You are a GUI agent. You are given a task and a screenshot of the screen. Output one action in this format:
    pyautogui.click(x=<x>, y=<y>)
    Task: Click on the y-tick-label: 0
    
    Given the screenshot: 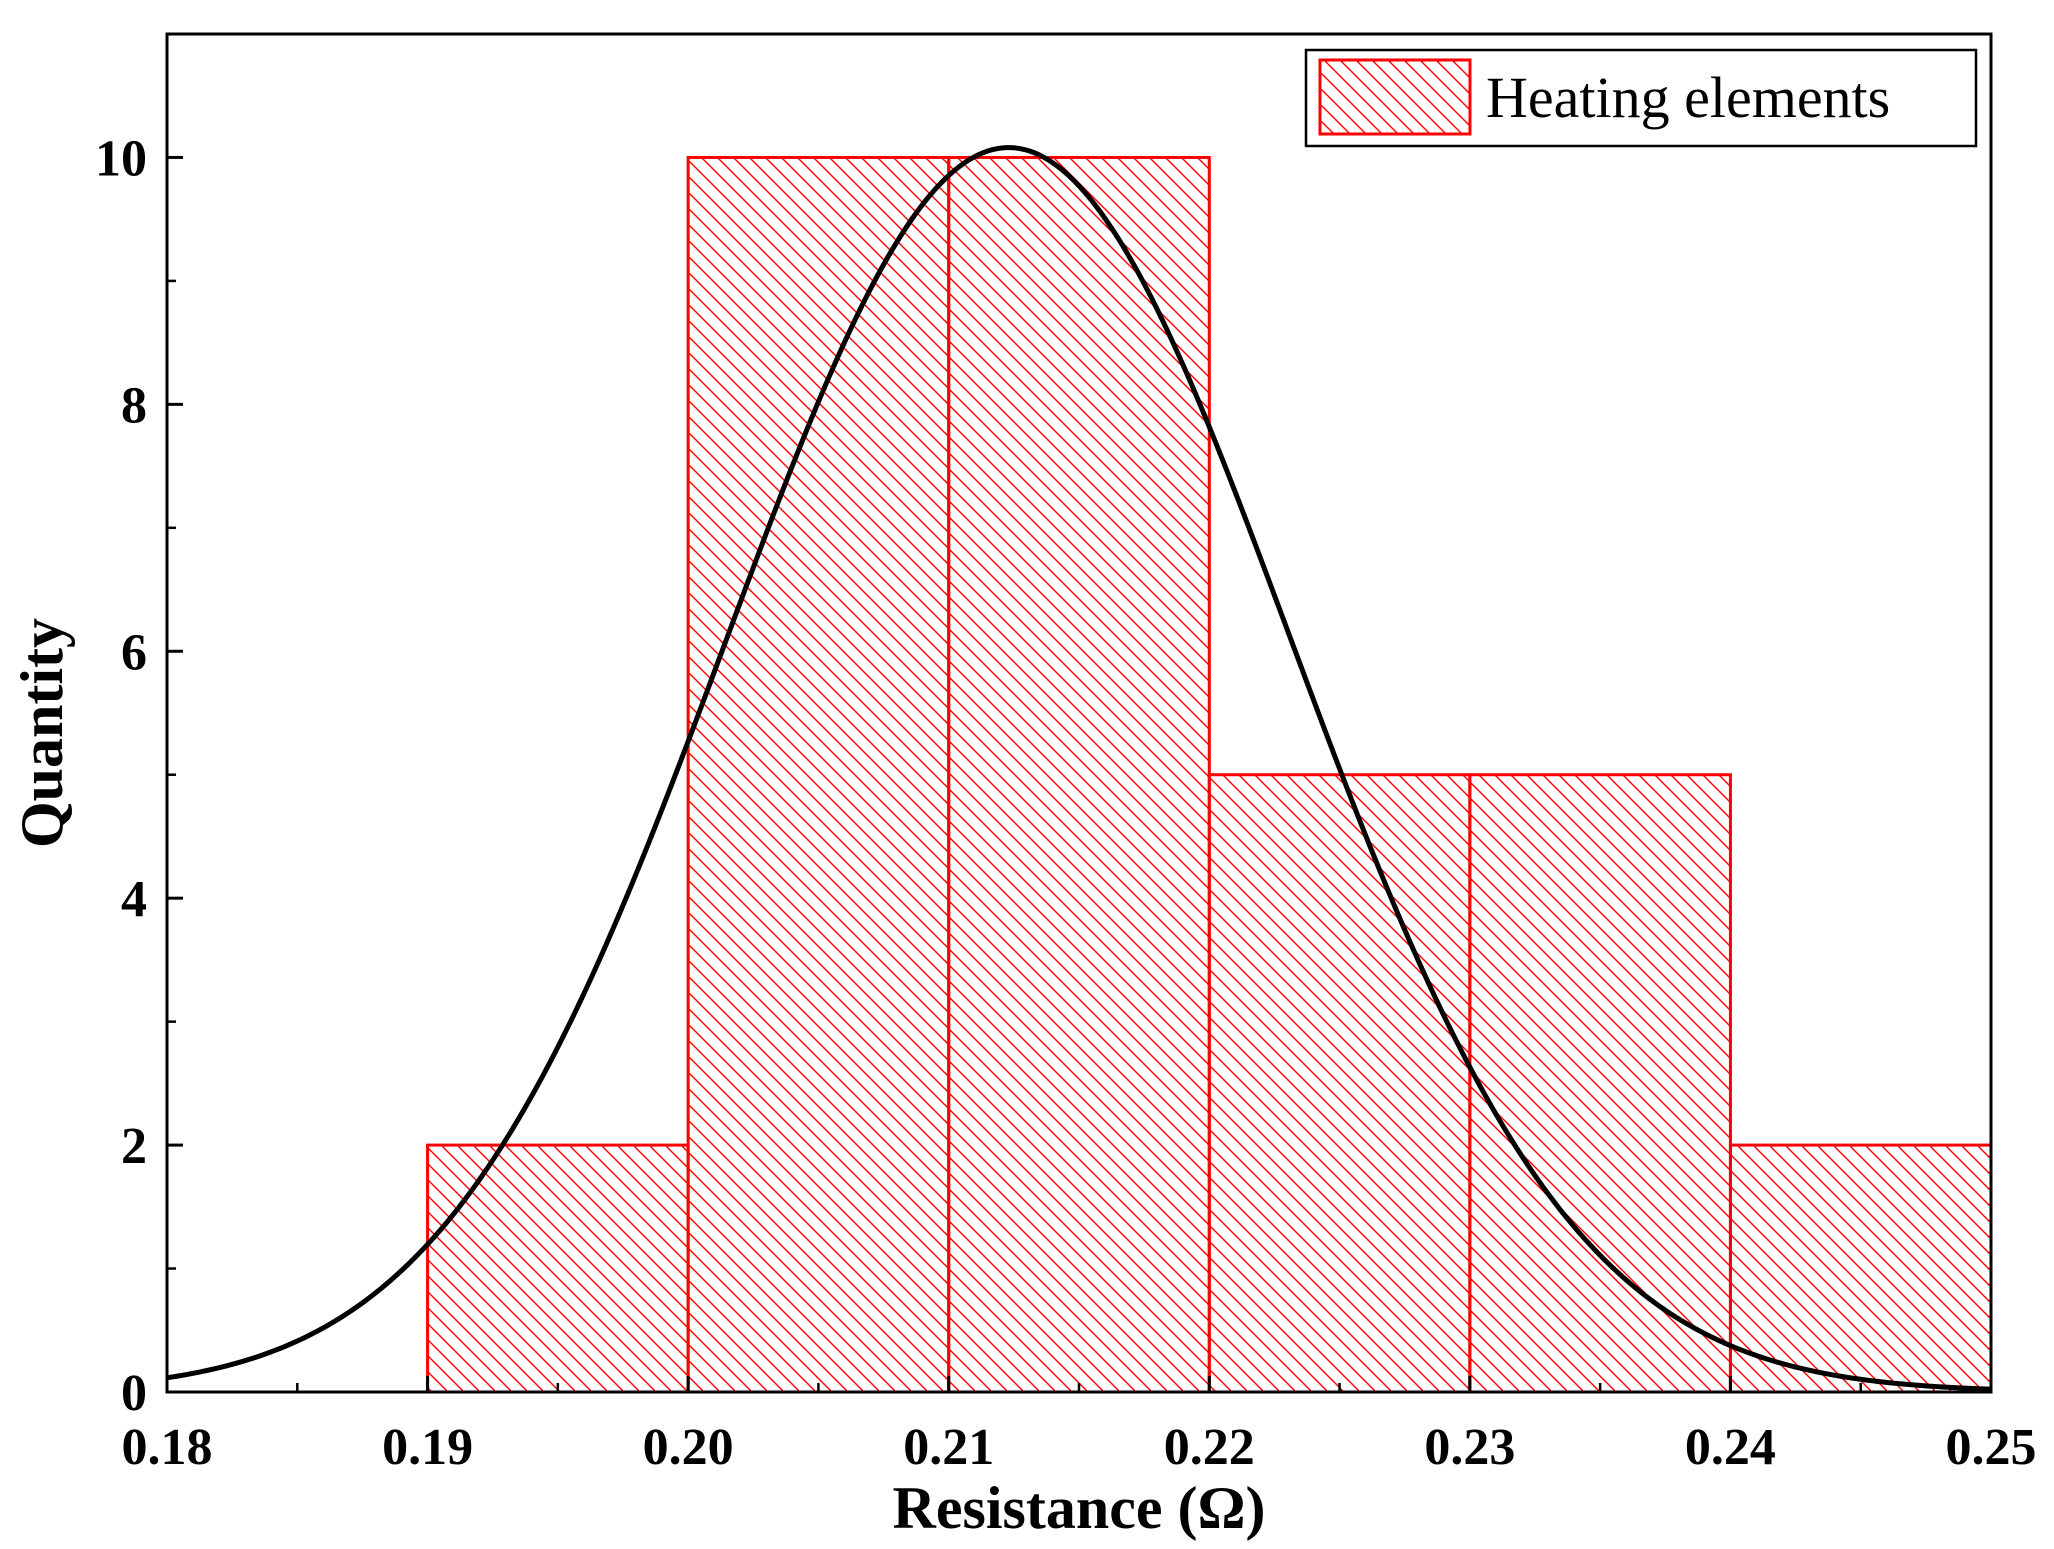 What is the action you would take?
    pyautogui.click(x=134, y=1393)
    